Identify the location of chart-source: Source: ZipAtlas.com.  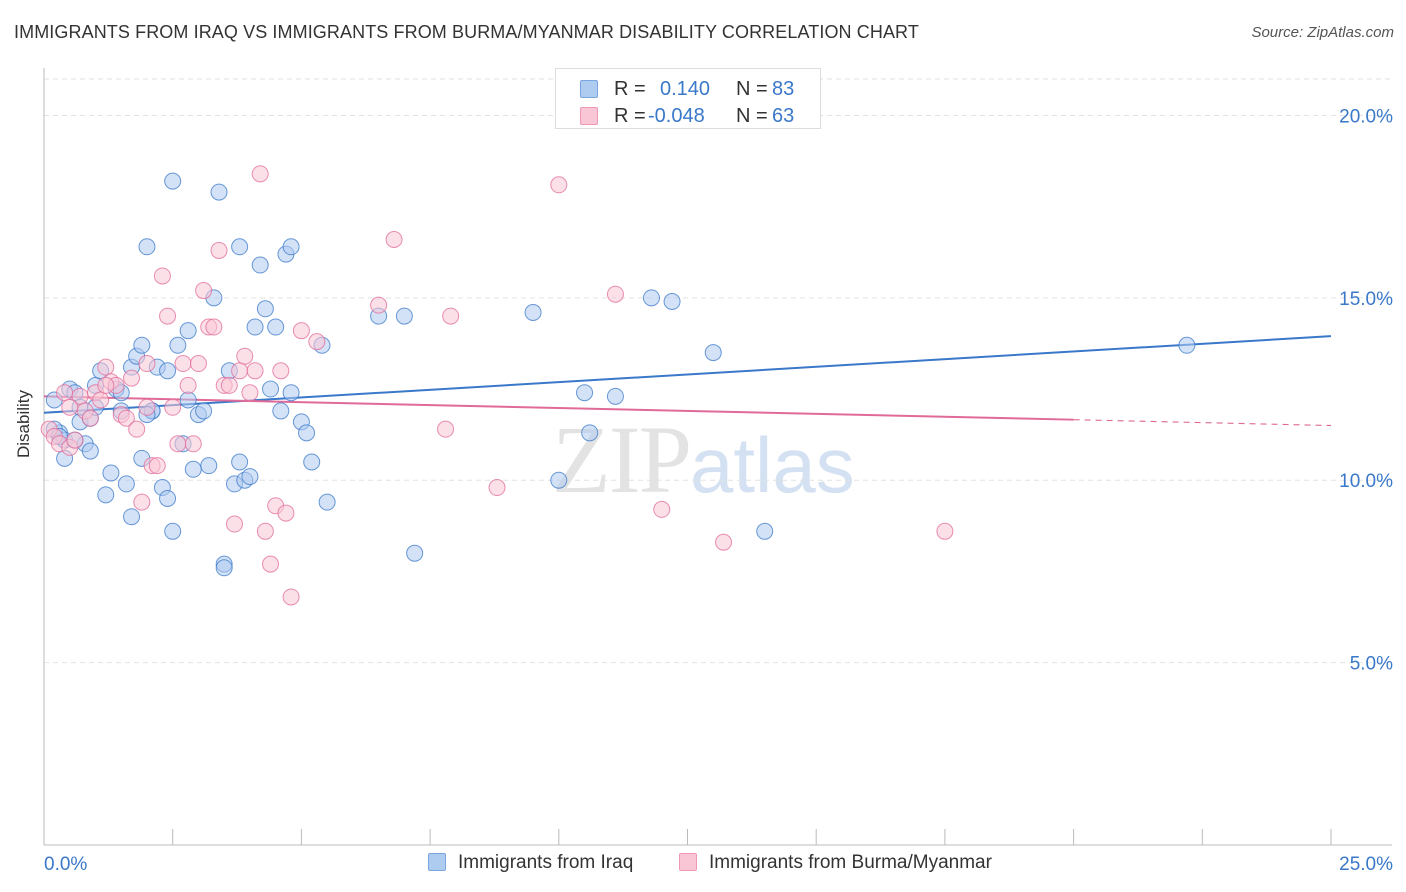
(1322, 32).